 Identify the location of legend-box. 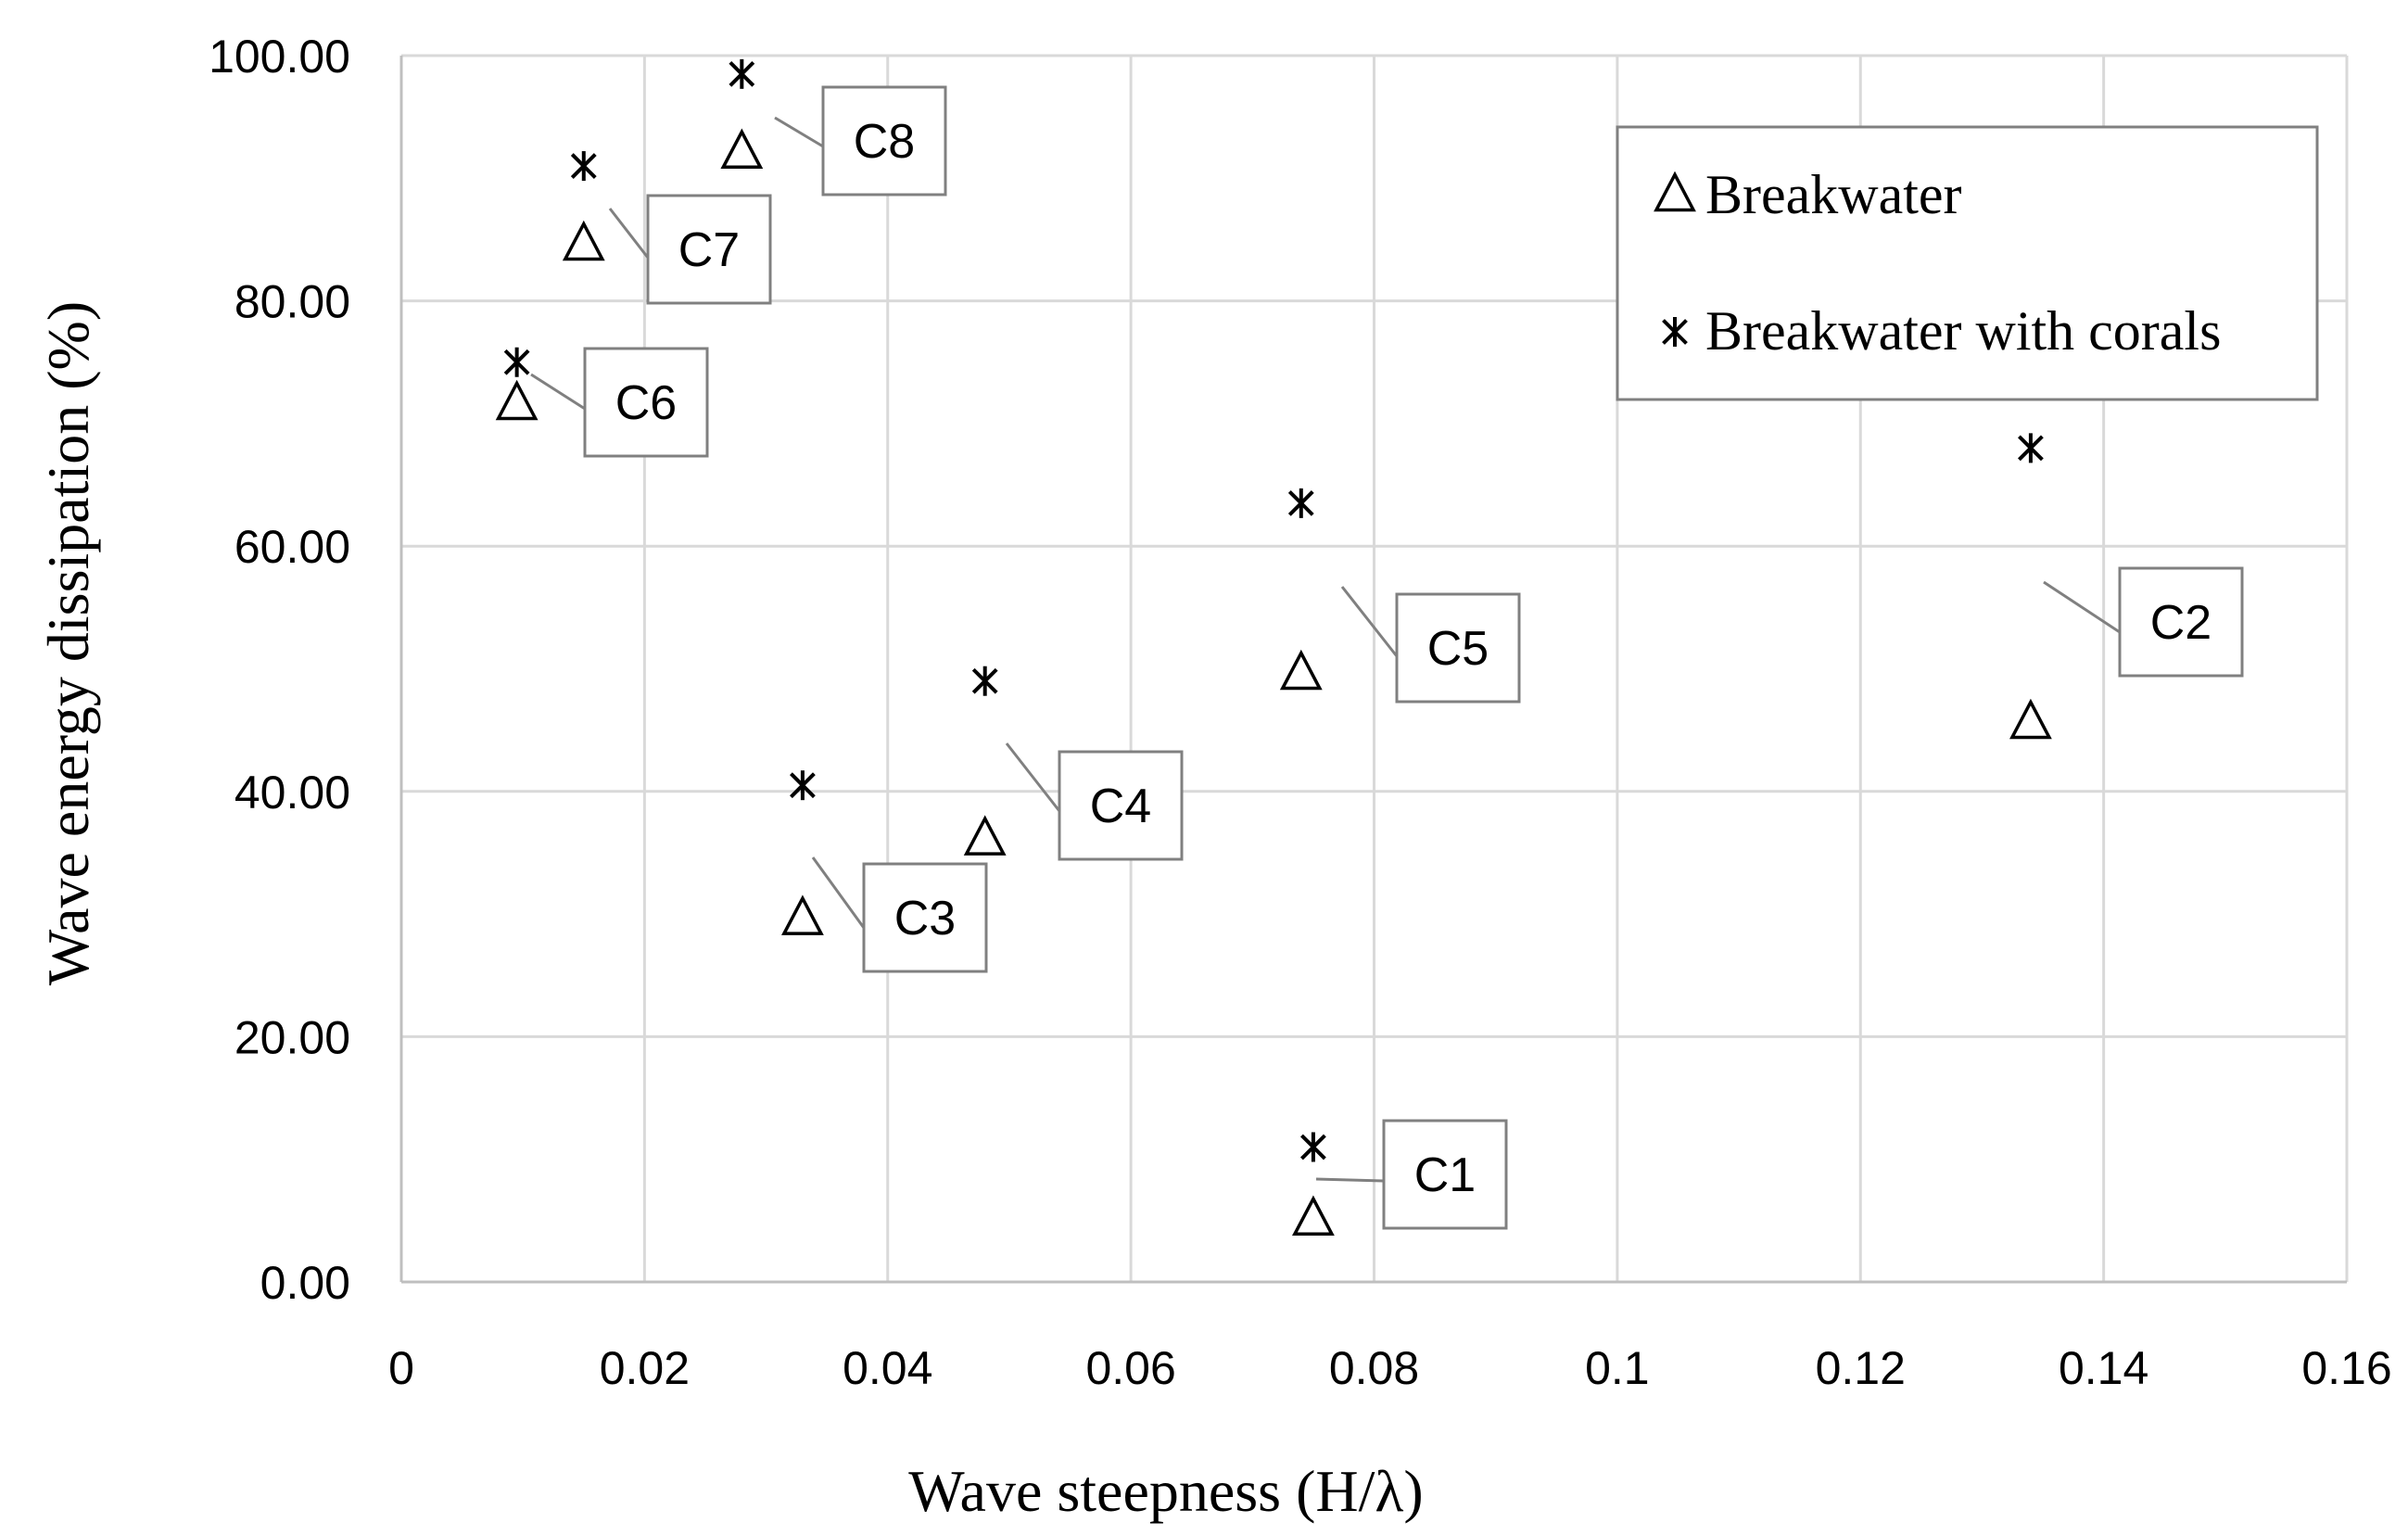
(1968, 263).